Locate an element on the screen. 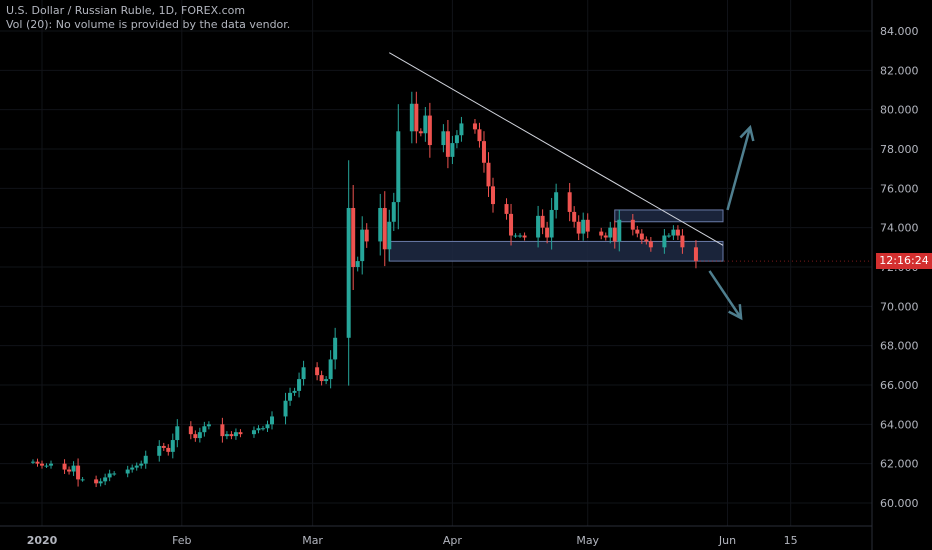  last-price-label: 12:16:24 is located at coordinates (904, 261).